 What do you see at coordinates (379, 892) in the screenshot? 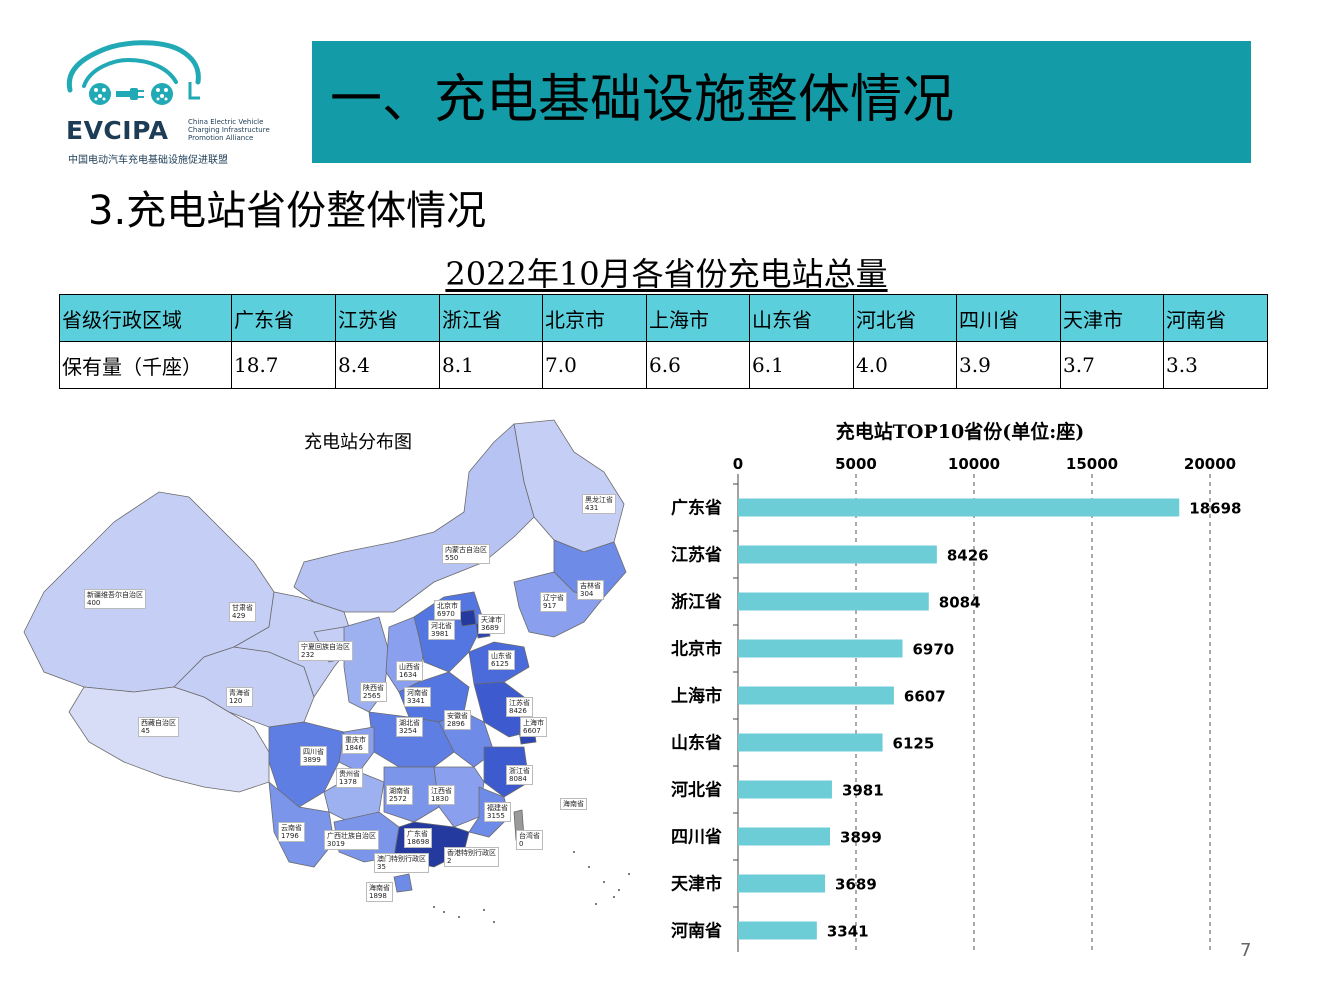
I see `map-label: 海南省 1898` at bounding box center [379, 892].